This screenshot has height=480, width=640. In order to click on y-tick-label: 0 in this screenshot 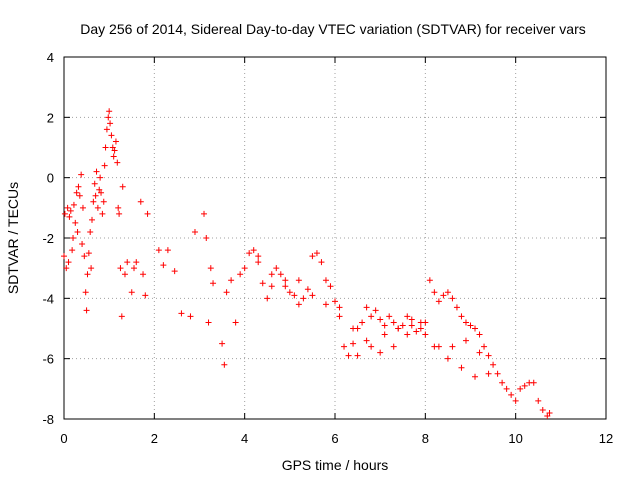, I will do `click(50, 178)`.